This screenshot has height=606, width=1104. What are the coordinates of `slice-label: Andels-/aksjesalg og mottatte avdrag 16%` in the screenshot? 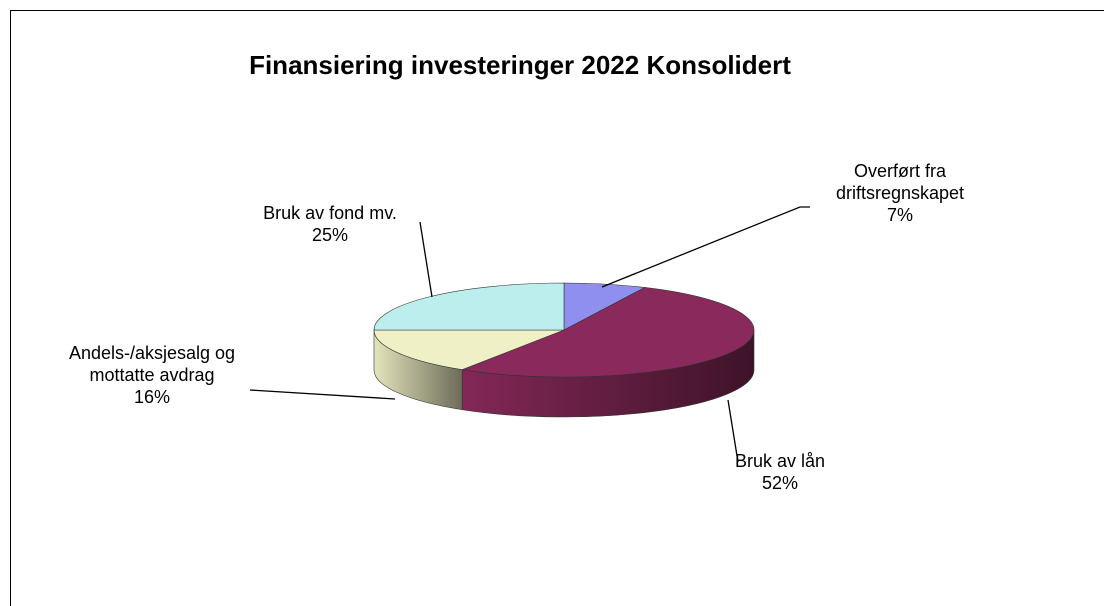 It's located at (152, 375).